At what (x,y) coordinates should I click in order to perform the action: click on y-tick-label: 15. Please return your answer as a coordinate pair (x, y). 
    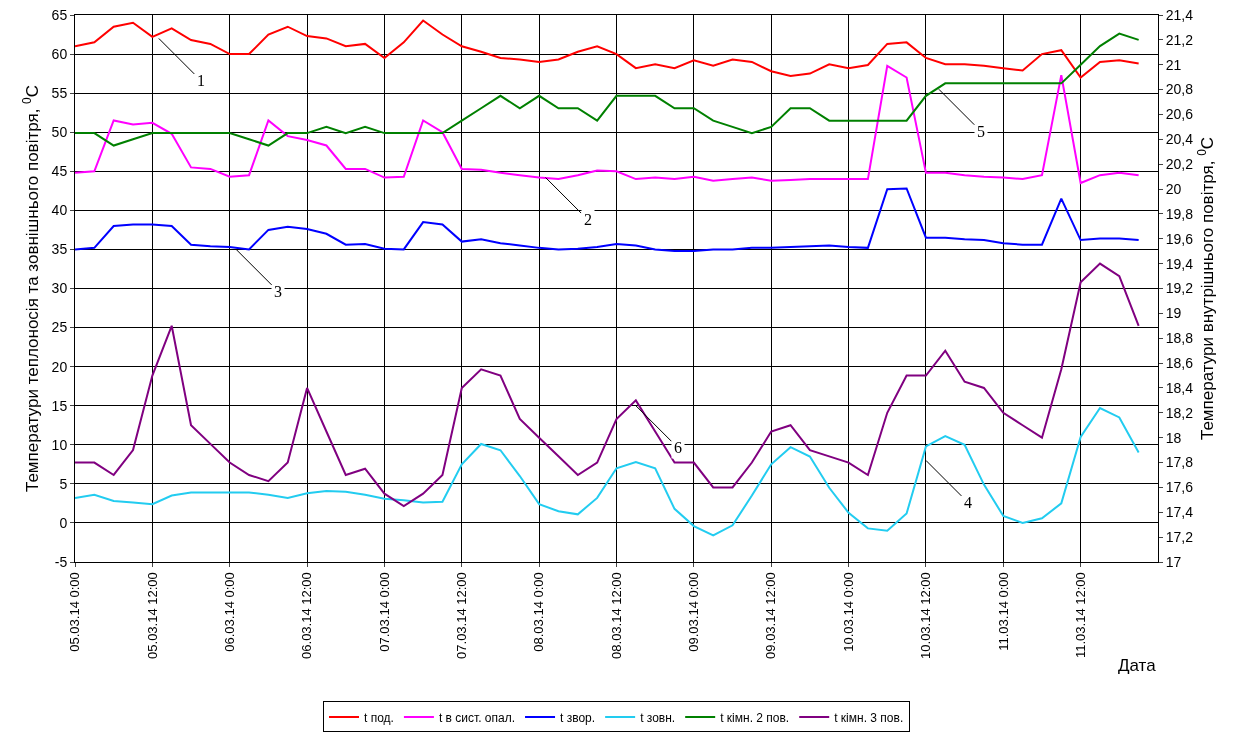
    Looking at the image, I should click on (59, 405).